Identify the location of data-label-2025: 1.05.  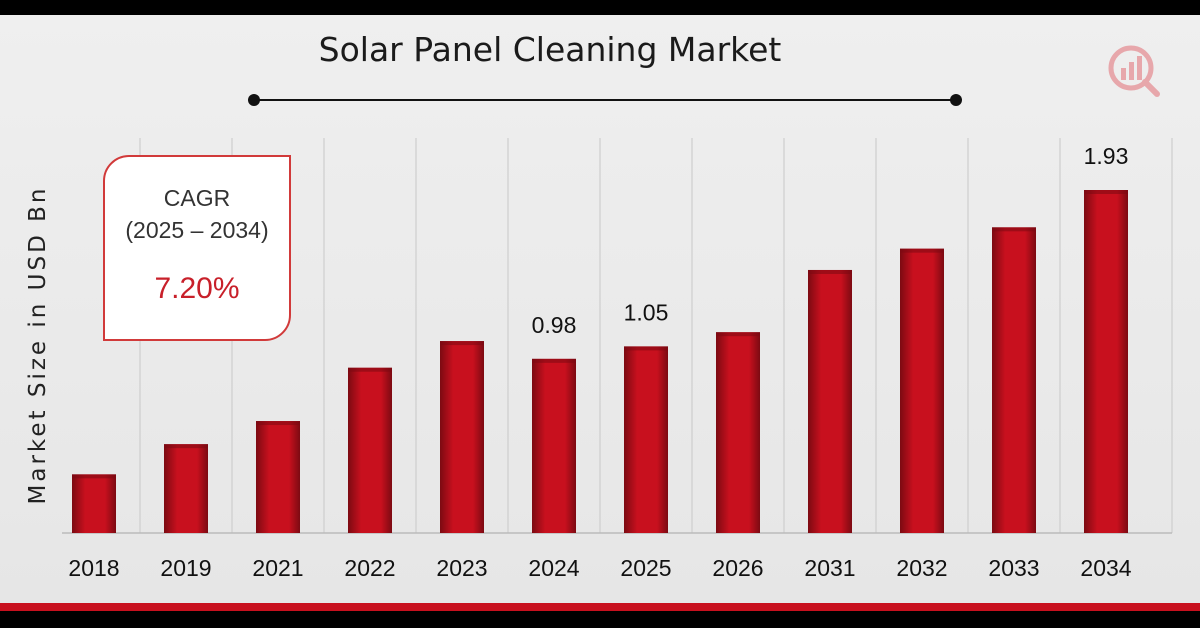
(646, 312).